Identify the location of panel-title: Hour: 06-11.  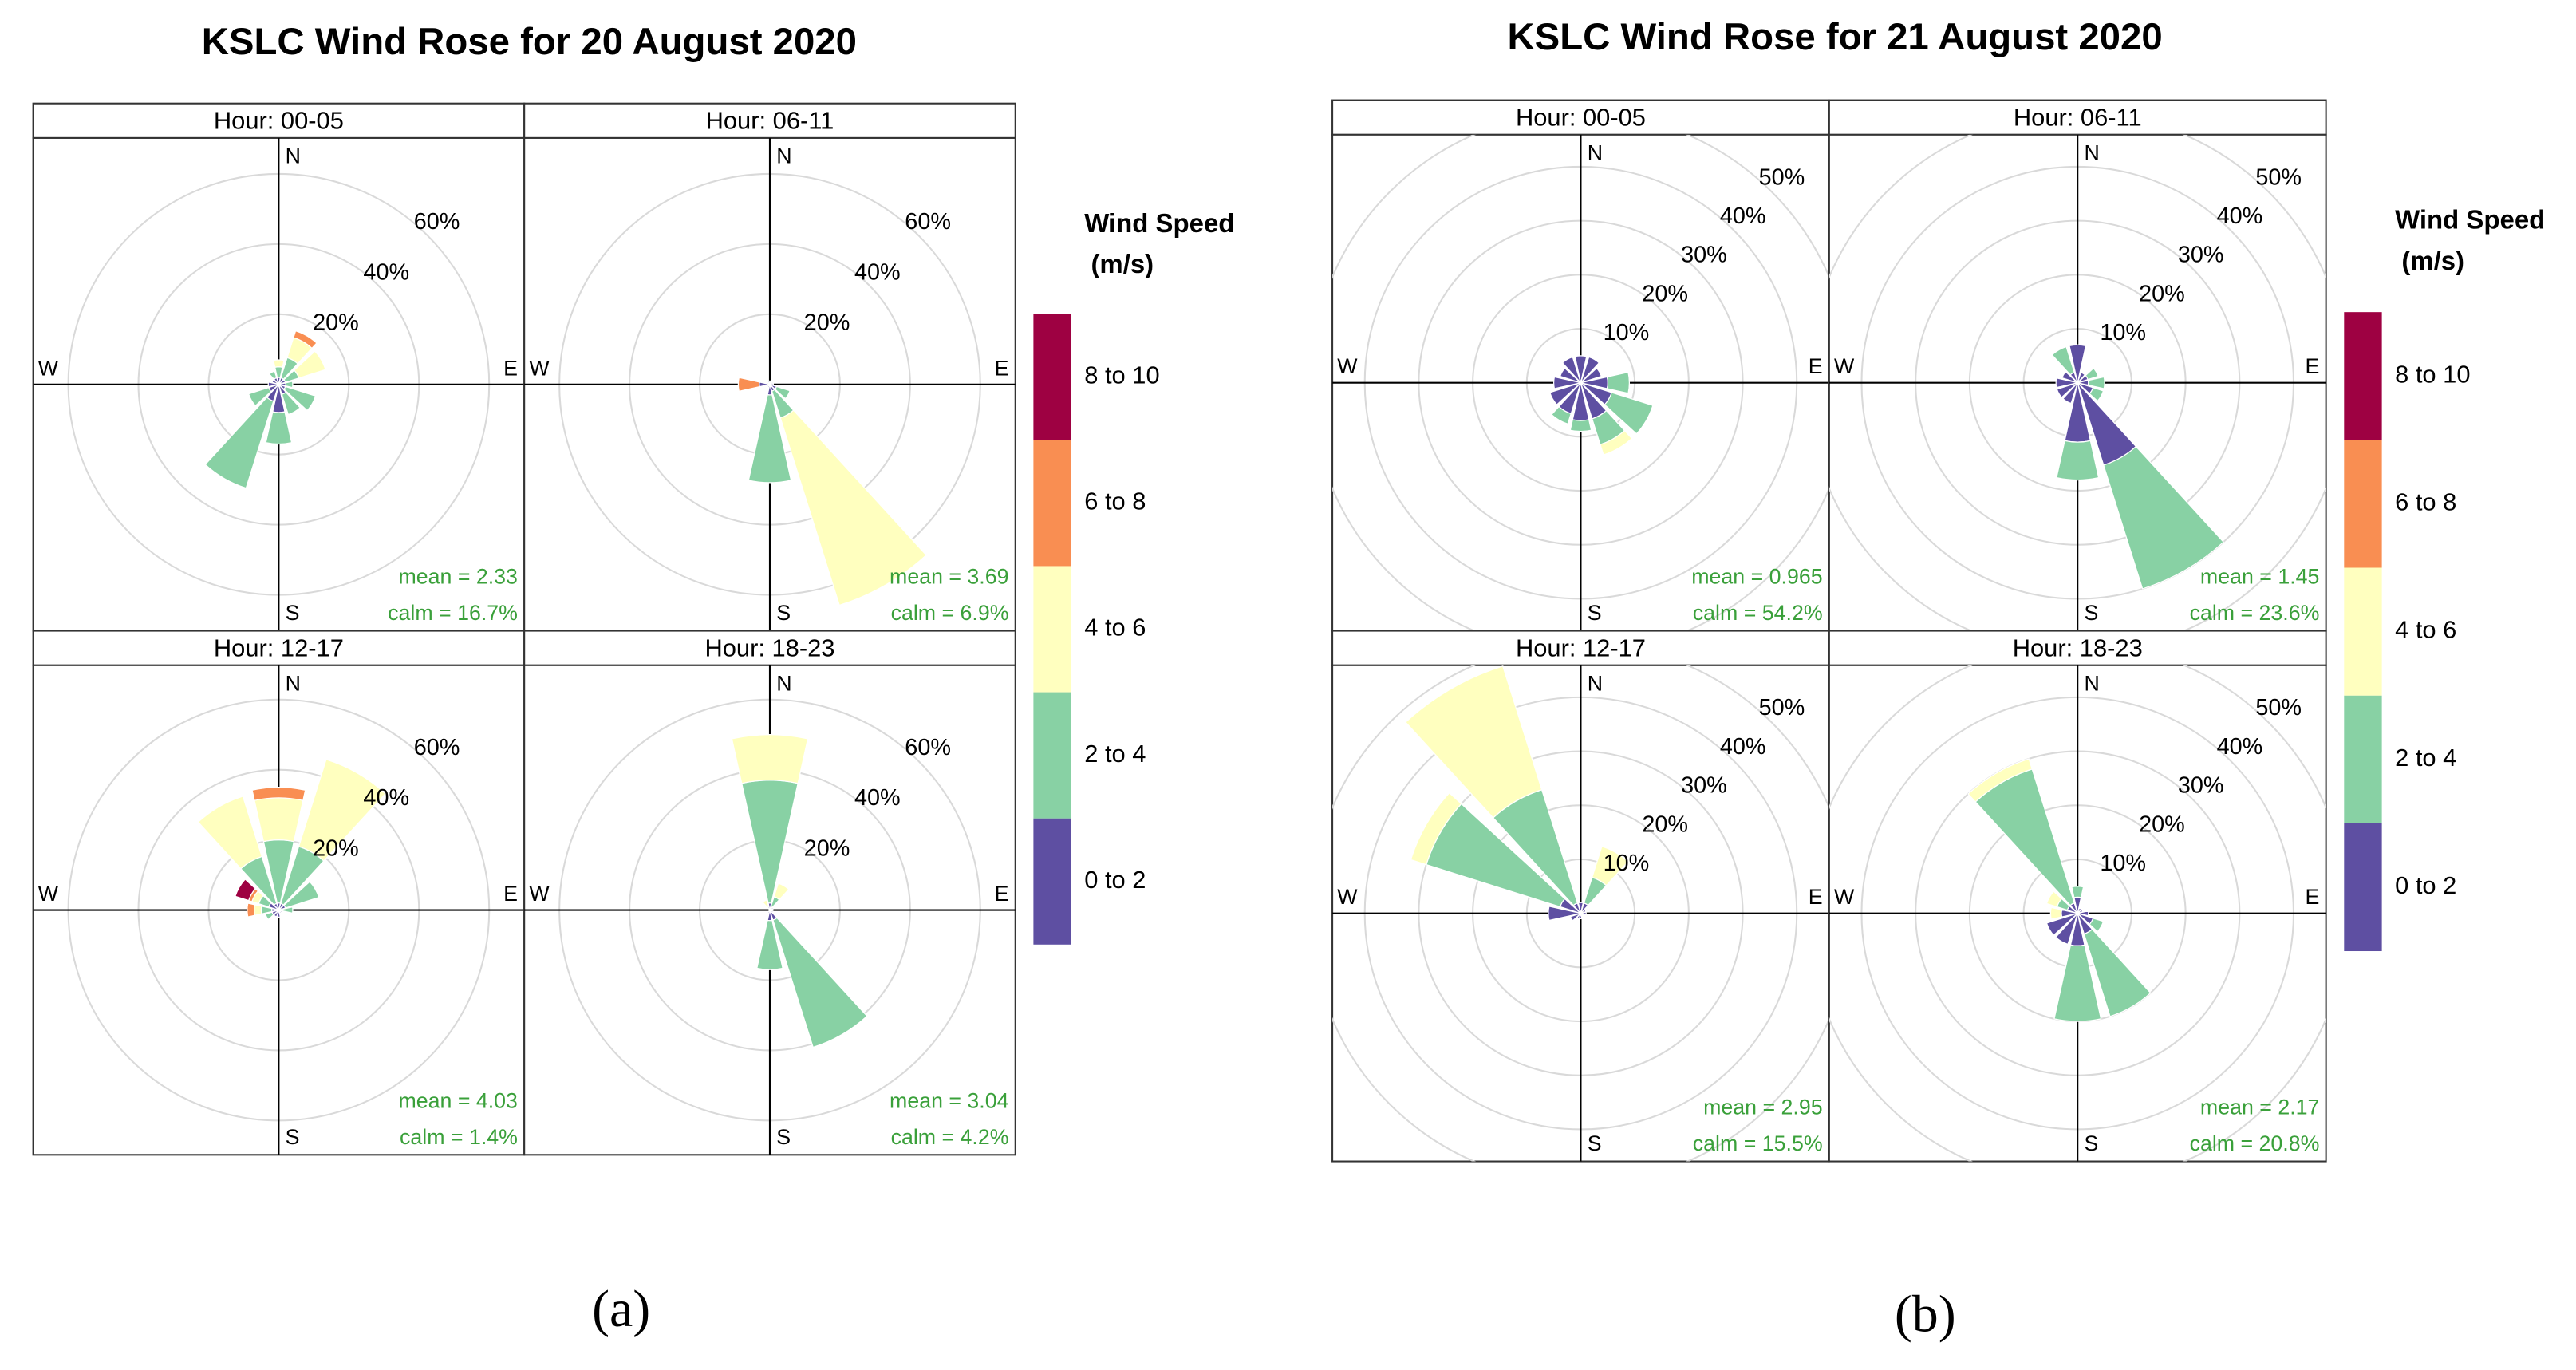
(770, 121).